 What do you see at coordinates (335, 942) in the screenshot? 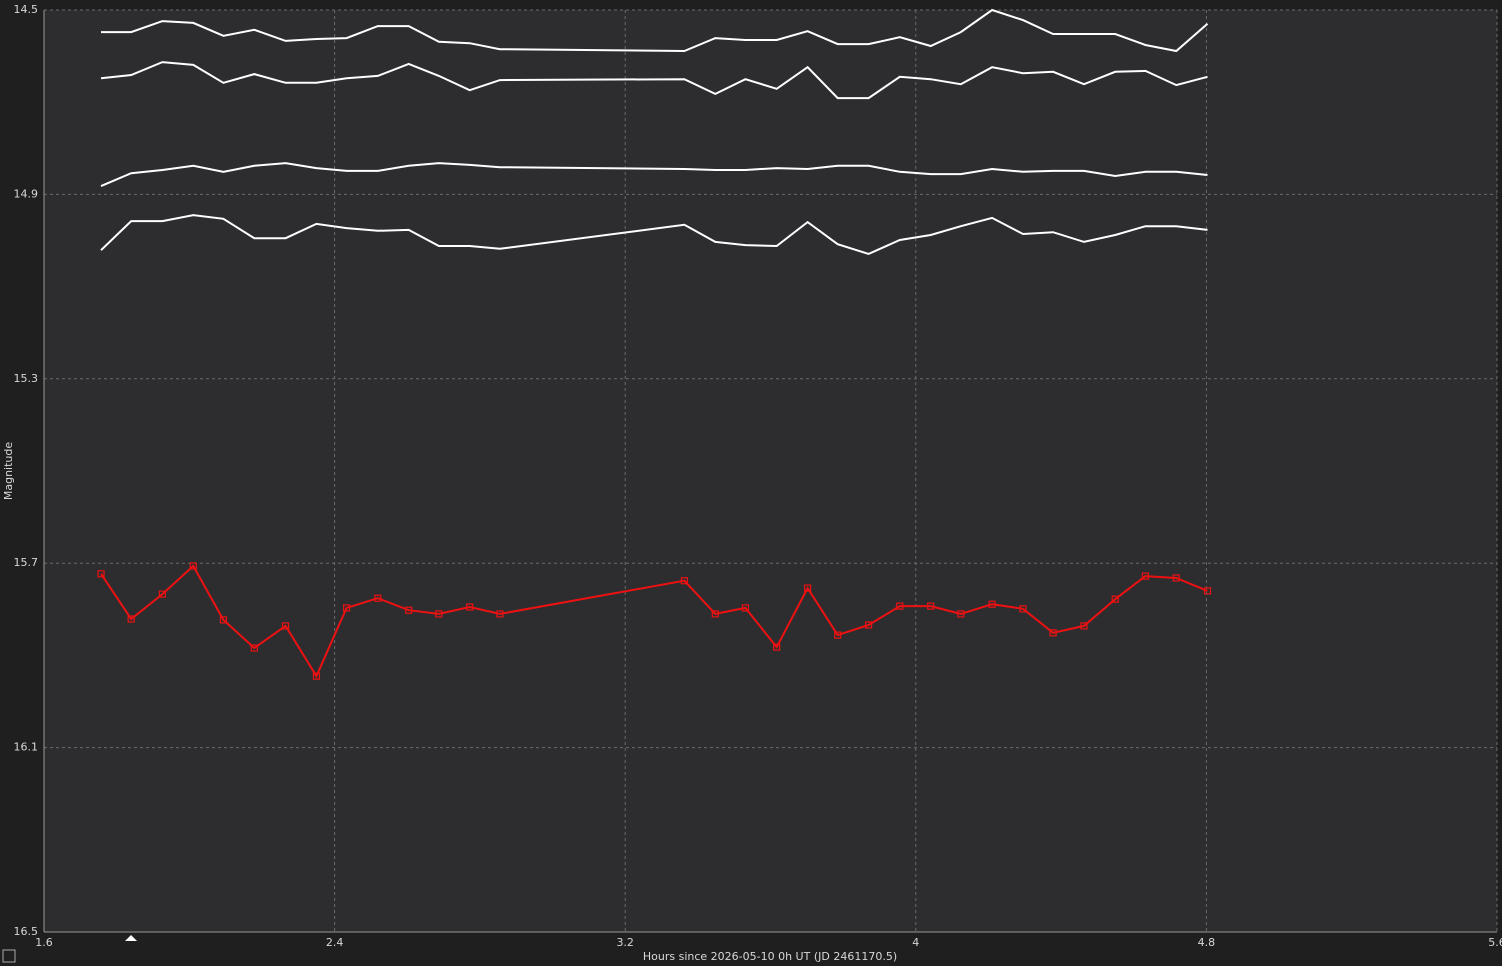
I see `x-tick-label: 2.4` at bounding box center [335, 942].